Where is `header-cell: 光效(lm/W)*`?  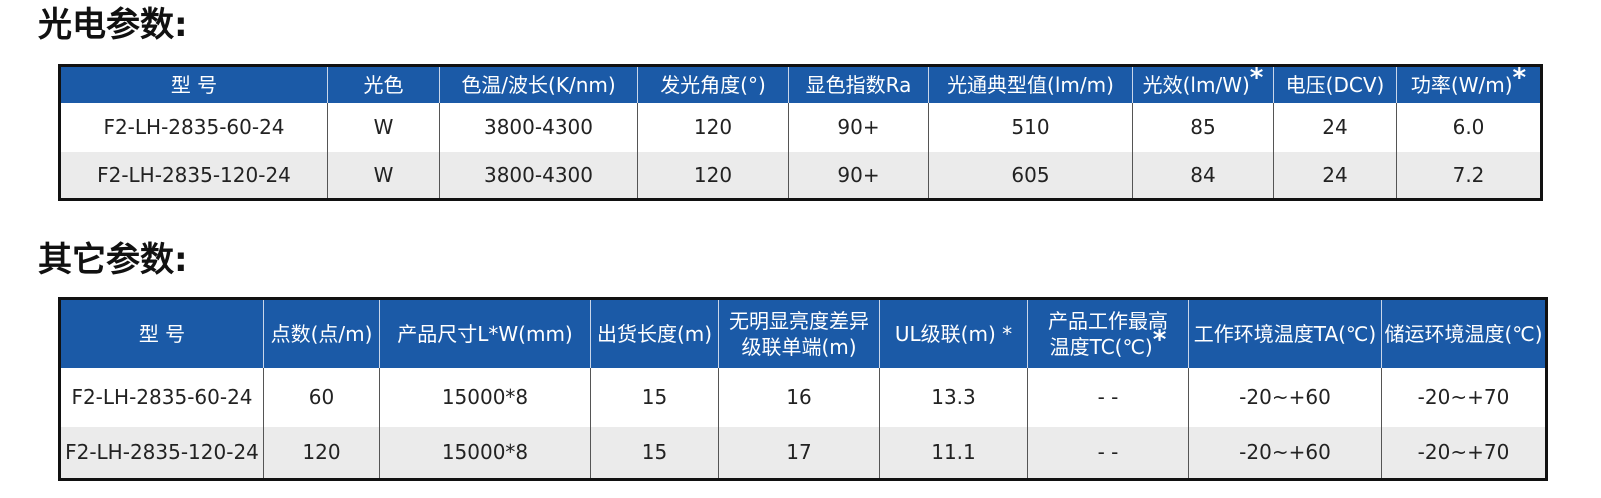 header-cell: 光效(lm/W)* is located at coordinates (1203, 82).